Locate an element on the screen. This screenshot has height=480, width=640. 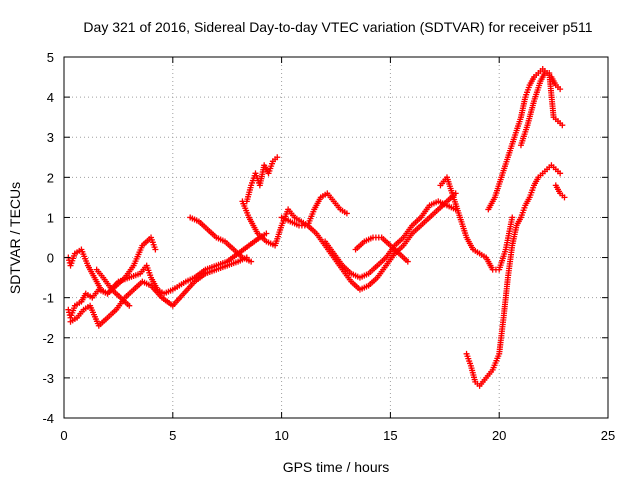
y-tick-label: 4 is located at coordinates (50, 97).